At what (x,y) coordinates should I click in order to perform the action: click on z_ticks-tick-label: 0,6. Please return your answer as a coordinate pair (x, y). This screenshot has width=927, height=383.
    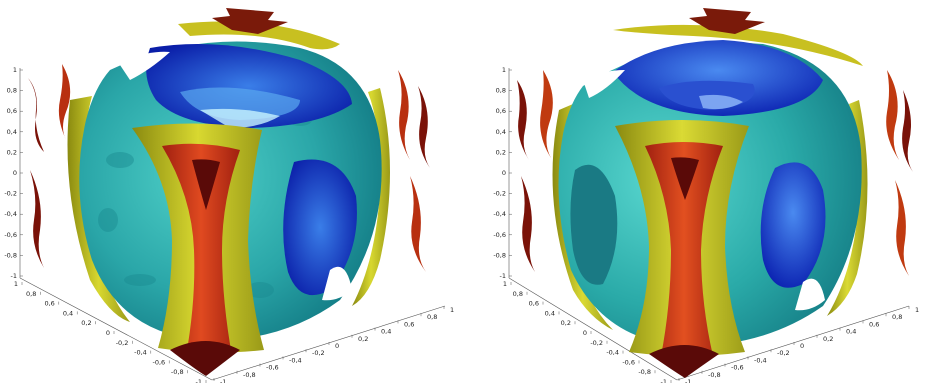
    Looking at the image, I should click on (501, 111).